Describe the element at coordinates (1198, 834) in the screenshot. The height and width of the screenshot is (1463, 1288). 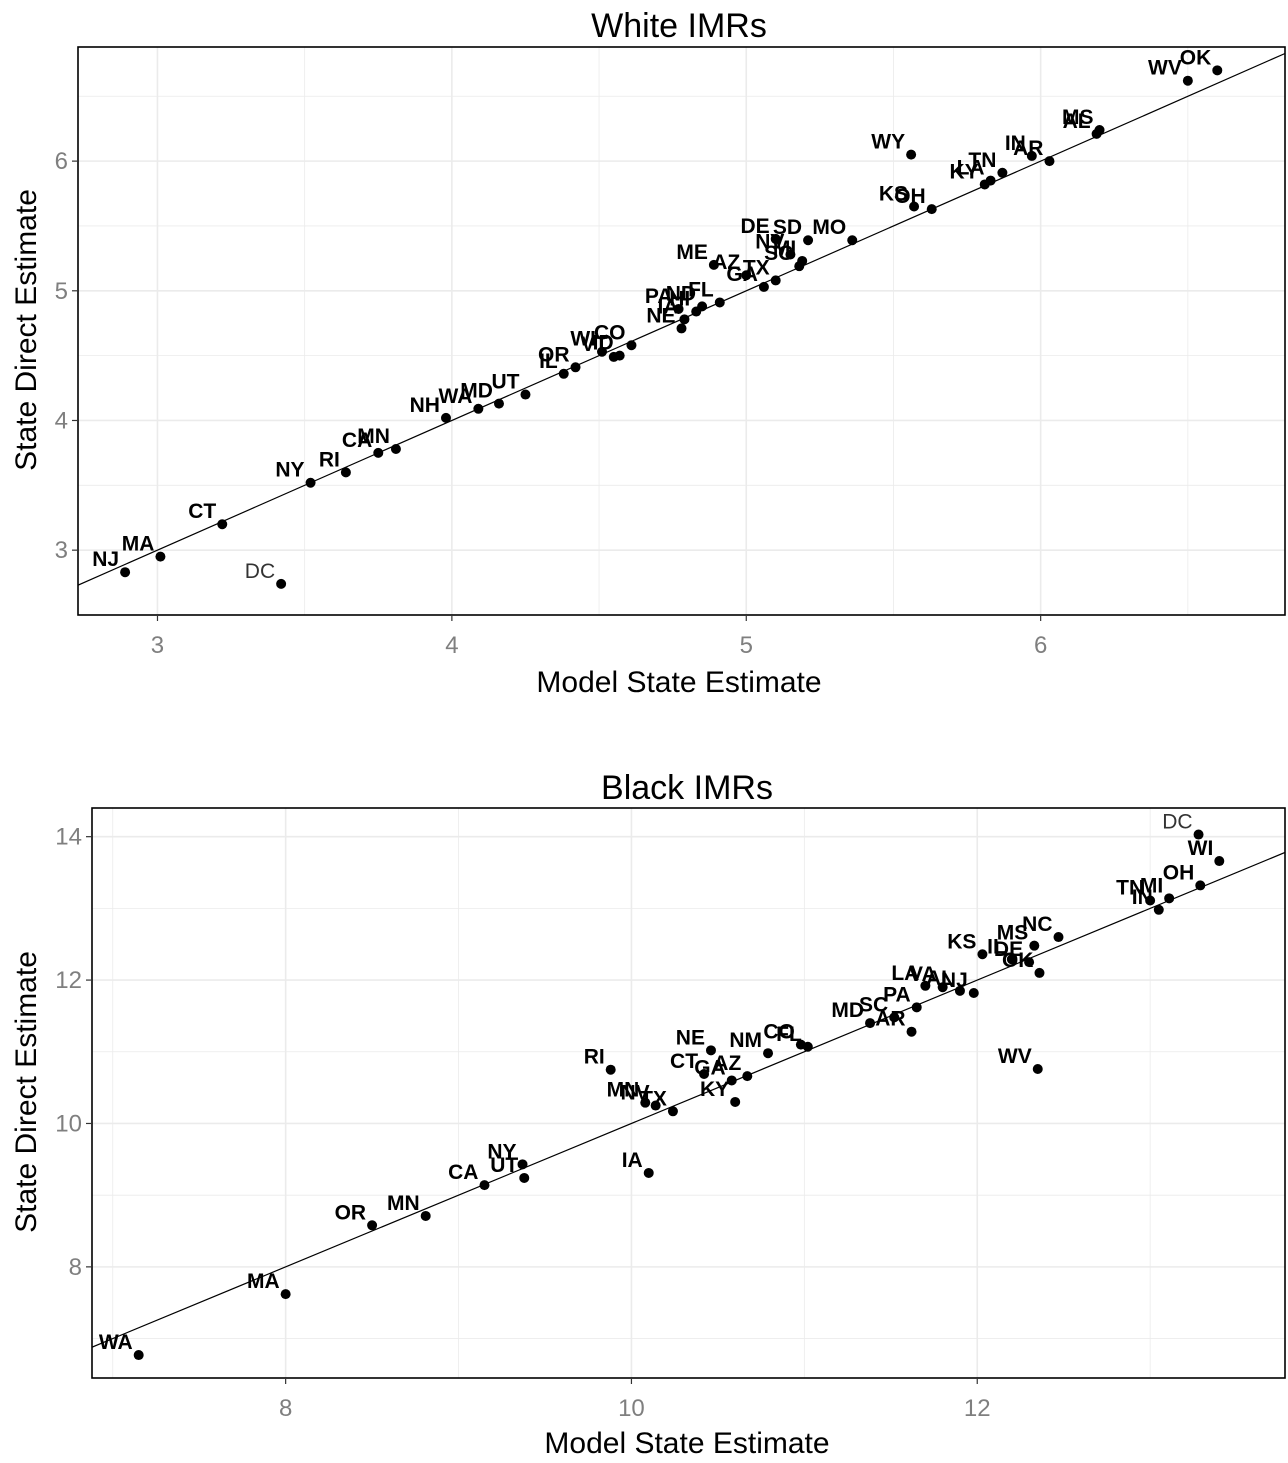
I see `data-point-dc` at that location.